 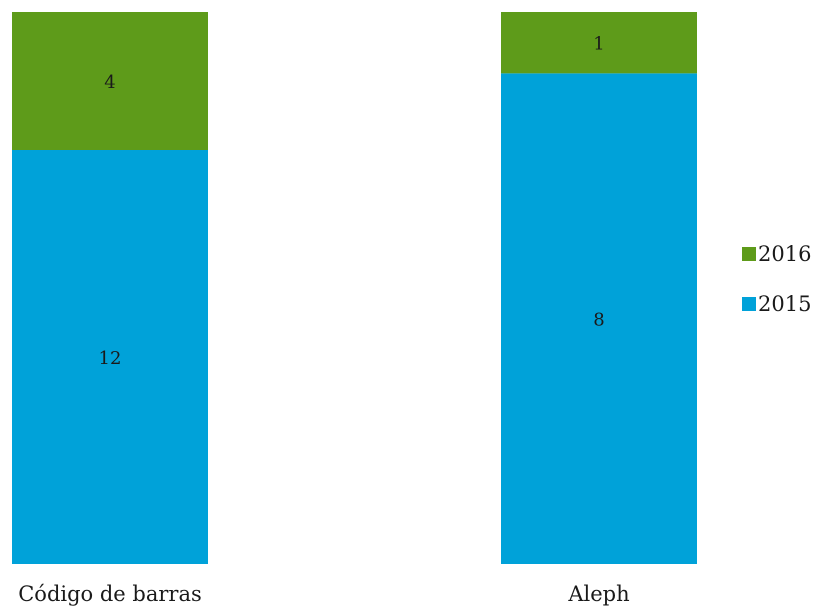 What do you see at coordinates (110, 594) in the screenshot?
I see `x-tick-label-codigo-de-barras: Código de barras` at bounding box center [110, 594].